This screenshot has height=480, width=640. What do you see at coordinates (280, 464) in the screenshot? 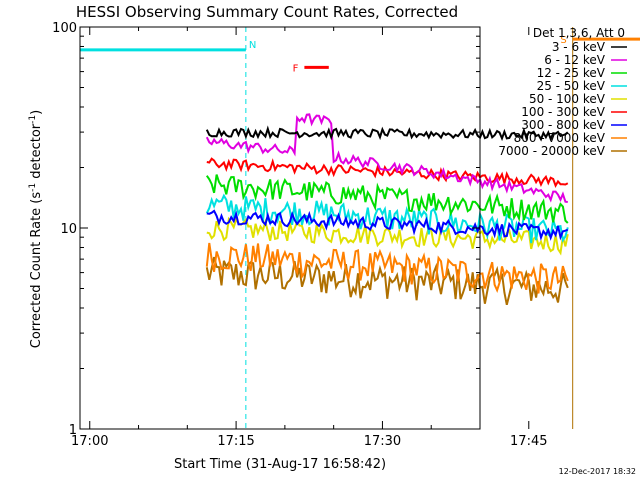
I see `x-axis-label: Start Time (31-Aug-17 16:58:42)` at bounding box center [280, 464].